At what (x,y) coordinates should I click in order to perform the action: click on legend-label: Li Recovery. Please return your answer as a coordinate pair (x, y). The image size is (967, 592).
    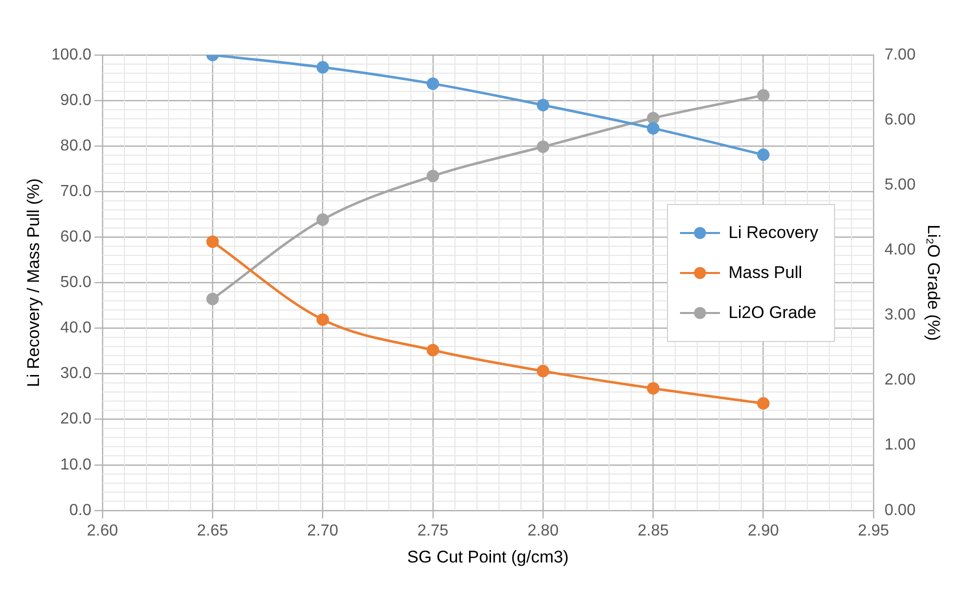
    Looking at the image, I should click on (773, 233).